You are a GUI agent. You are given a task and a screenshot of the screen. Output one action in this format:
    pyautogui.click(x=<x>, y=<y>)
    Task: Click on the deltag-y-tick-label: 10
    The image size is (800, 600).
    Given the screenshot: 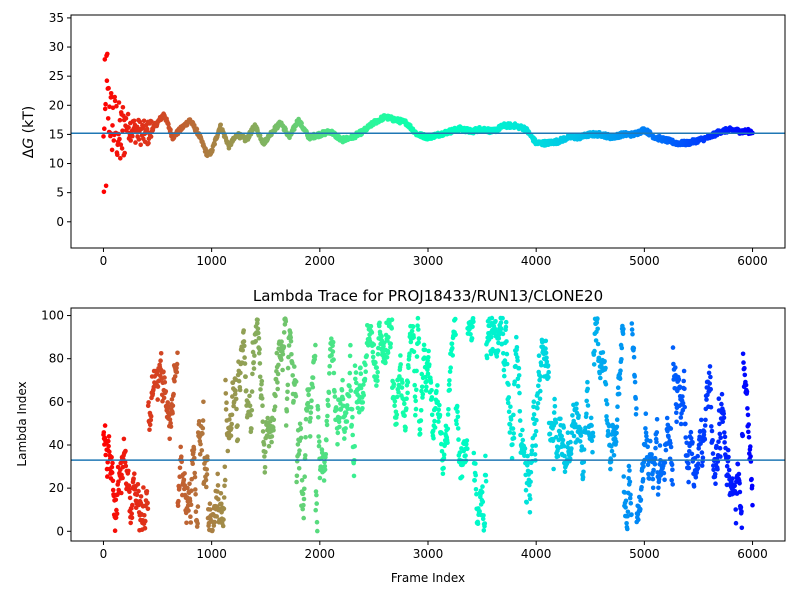 What is the action you would take?
    pyautogui.click(x=56, y=164)
    